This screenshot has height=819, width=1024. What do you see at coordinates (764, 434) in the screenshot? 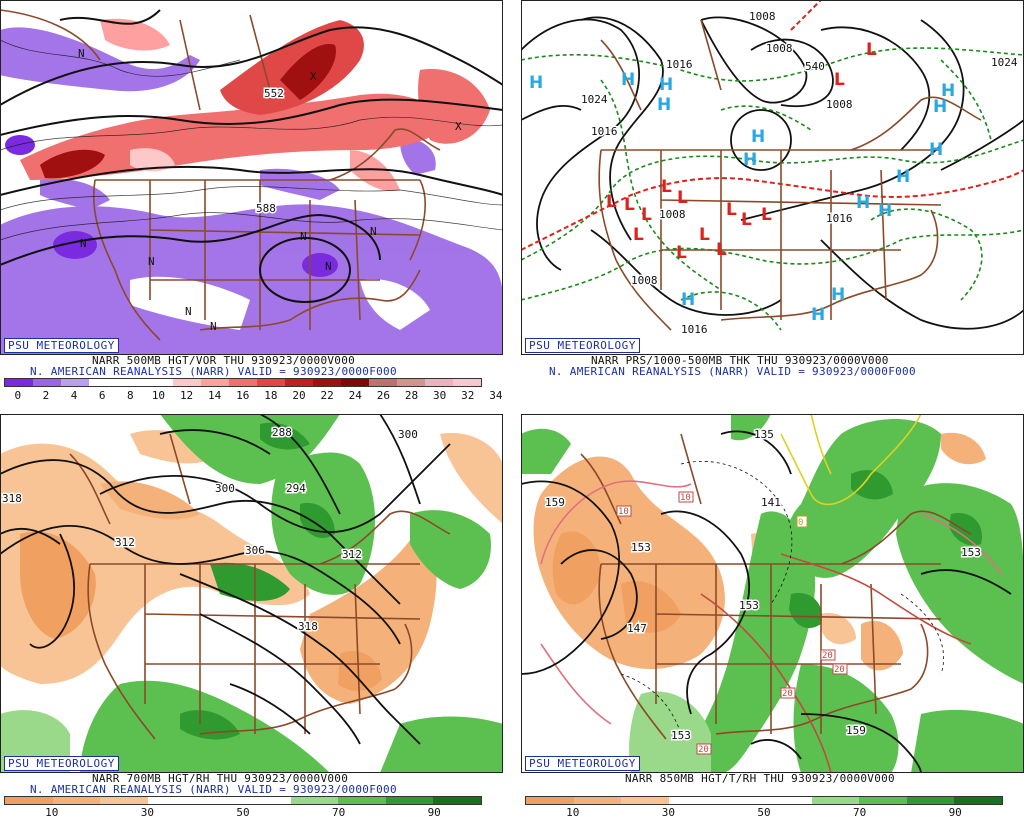
I see `svg-text: 135` at bounding box center [764, 434].